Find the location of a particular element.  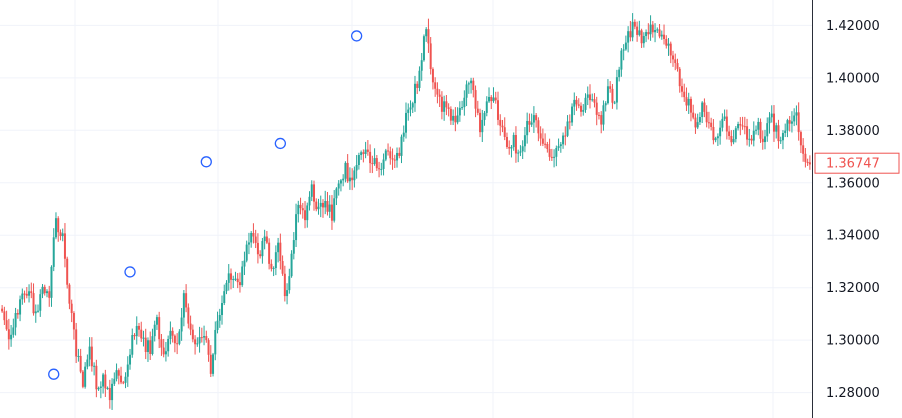

last-price-label: 1.36747 is located at coordinates (853, 164).